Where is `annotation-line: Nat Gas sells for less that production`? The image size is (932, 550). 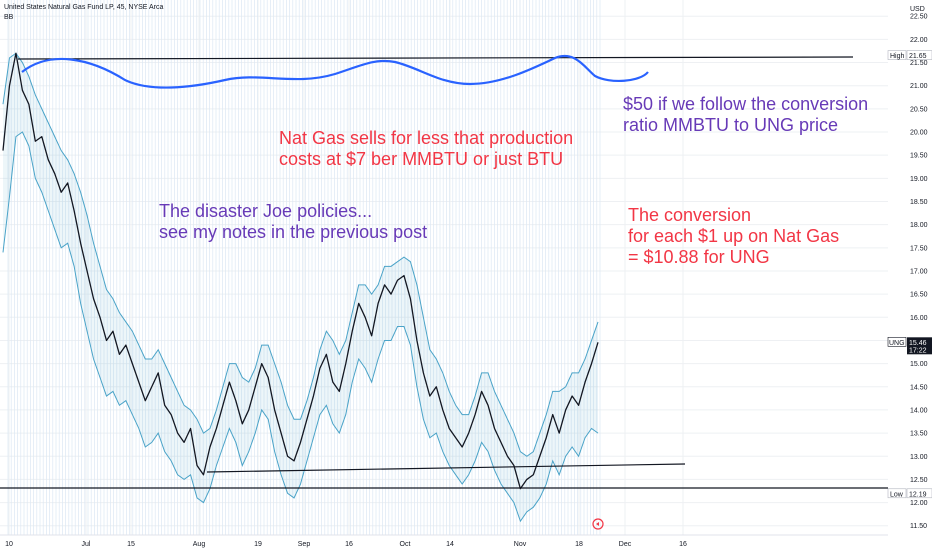
annotation-line: Nat Gas sells for less that production is located at coordinates (426, 138).